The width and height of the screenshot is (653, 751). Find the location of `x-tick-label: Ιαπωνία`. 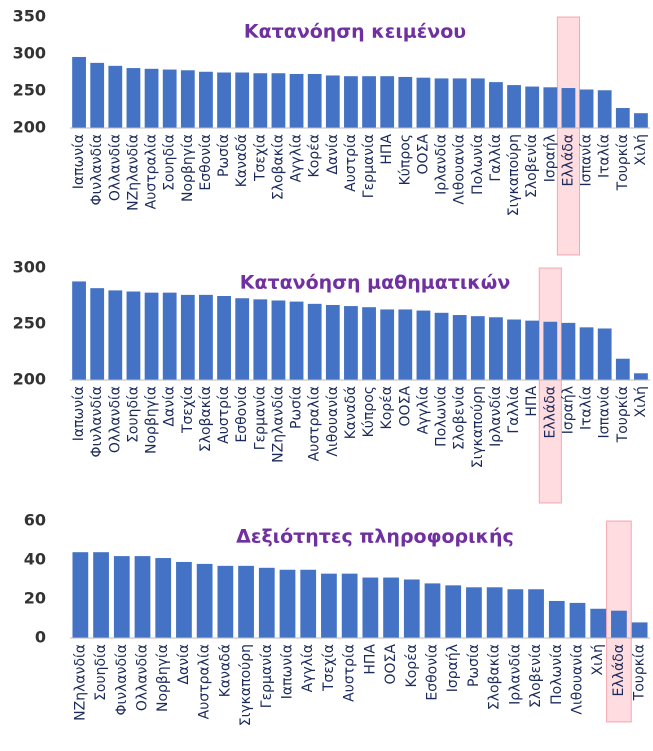

x-tick-label: Ιαπωνία is located at coordinates (79, 413).